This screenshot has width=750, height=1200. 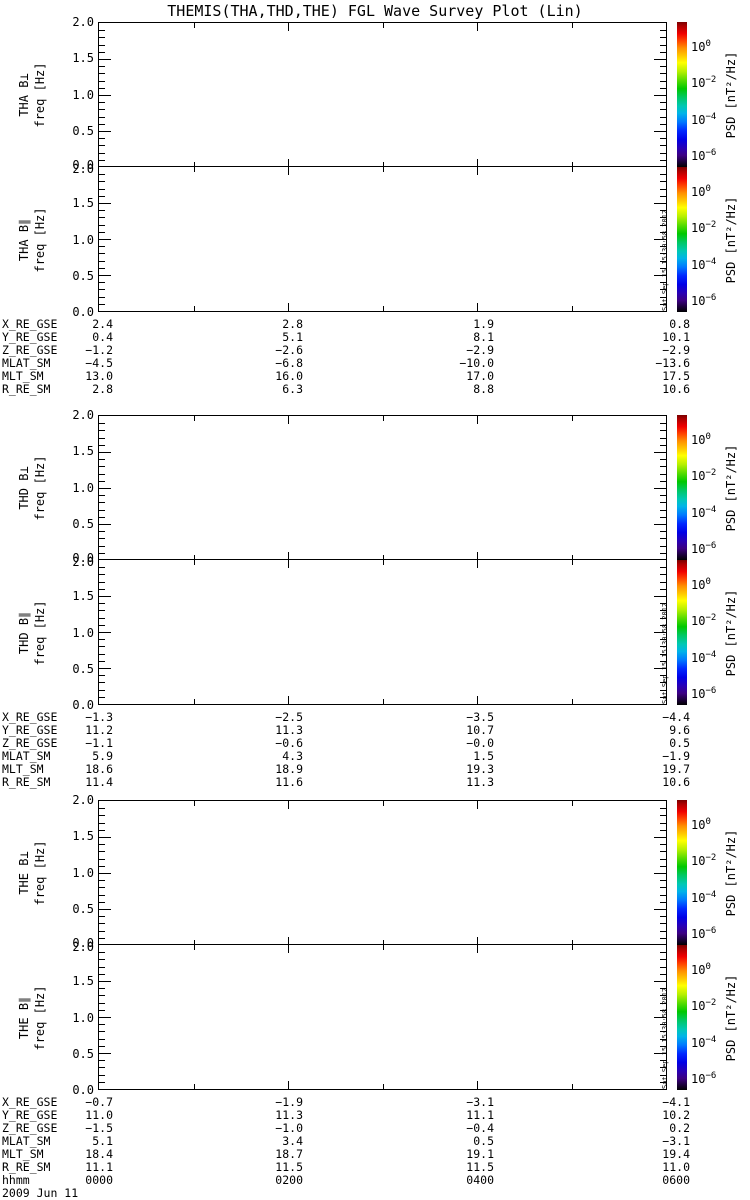 I want to click on panel-ylabel-THE-bpar-text: THE B∥, so click(x=24, y=1017).